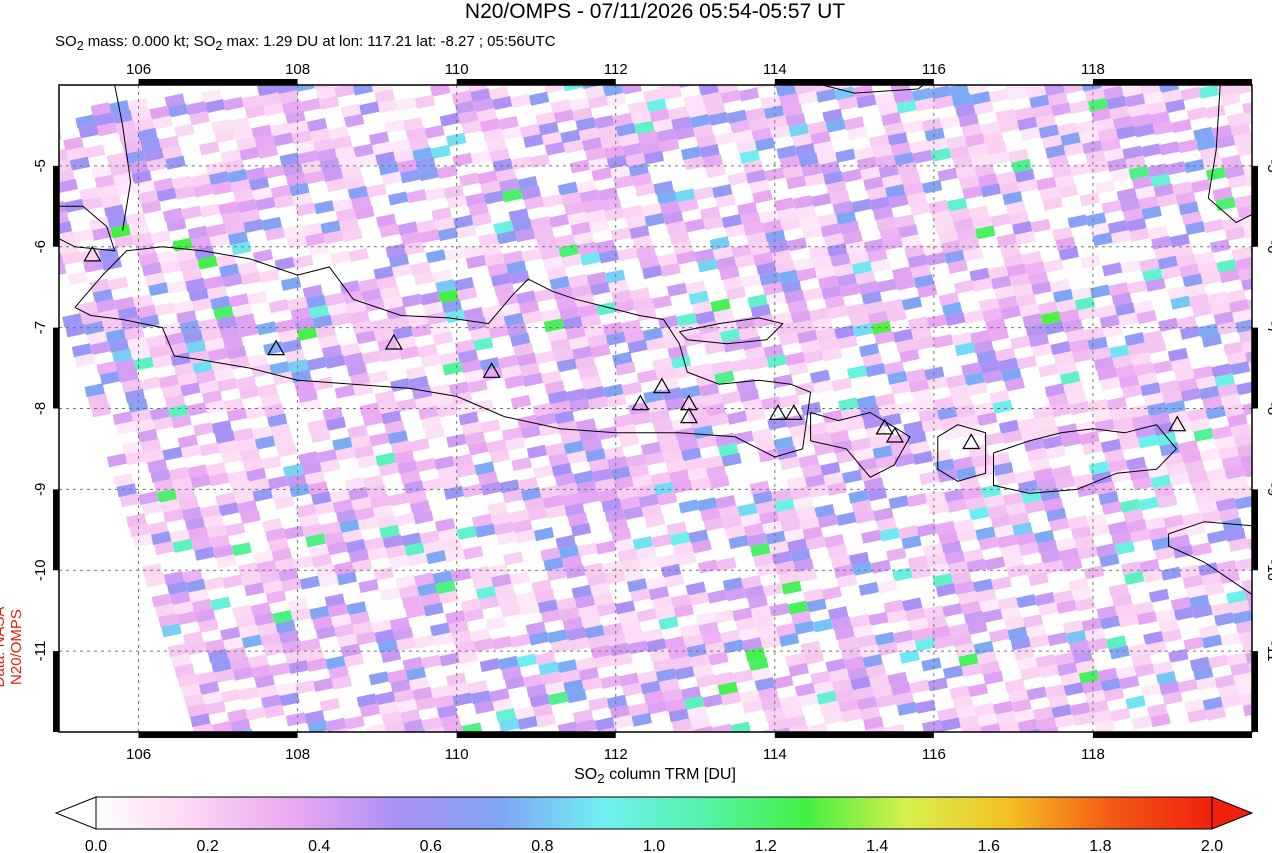  I want to click on lon-tick-label-bottom: 112, so click(616, 754).